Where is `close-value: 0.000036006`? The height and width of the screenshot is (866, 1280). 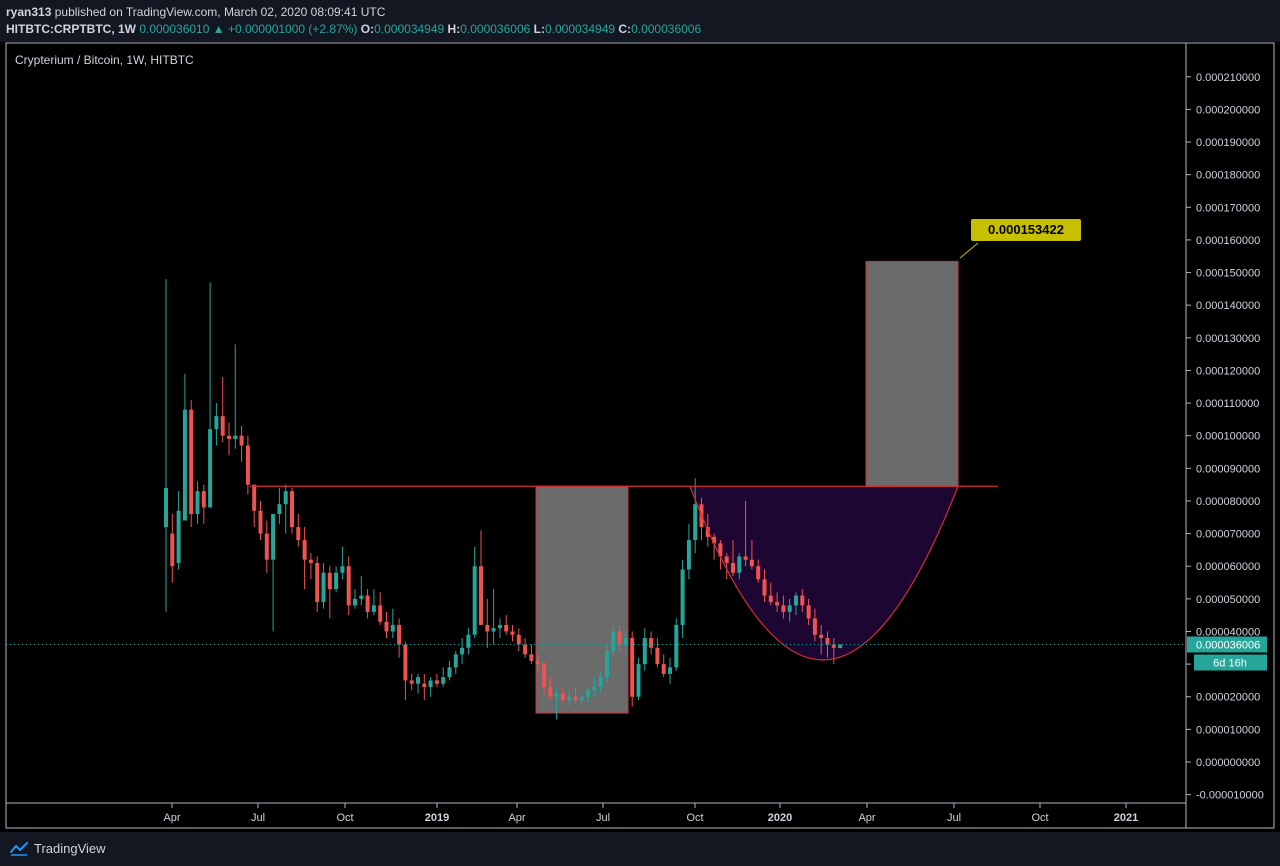
close-value: 0.000036006 is located at coordinates (666, 29).